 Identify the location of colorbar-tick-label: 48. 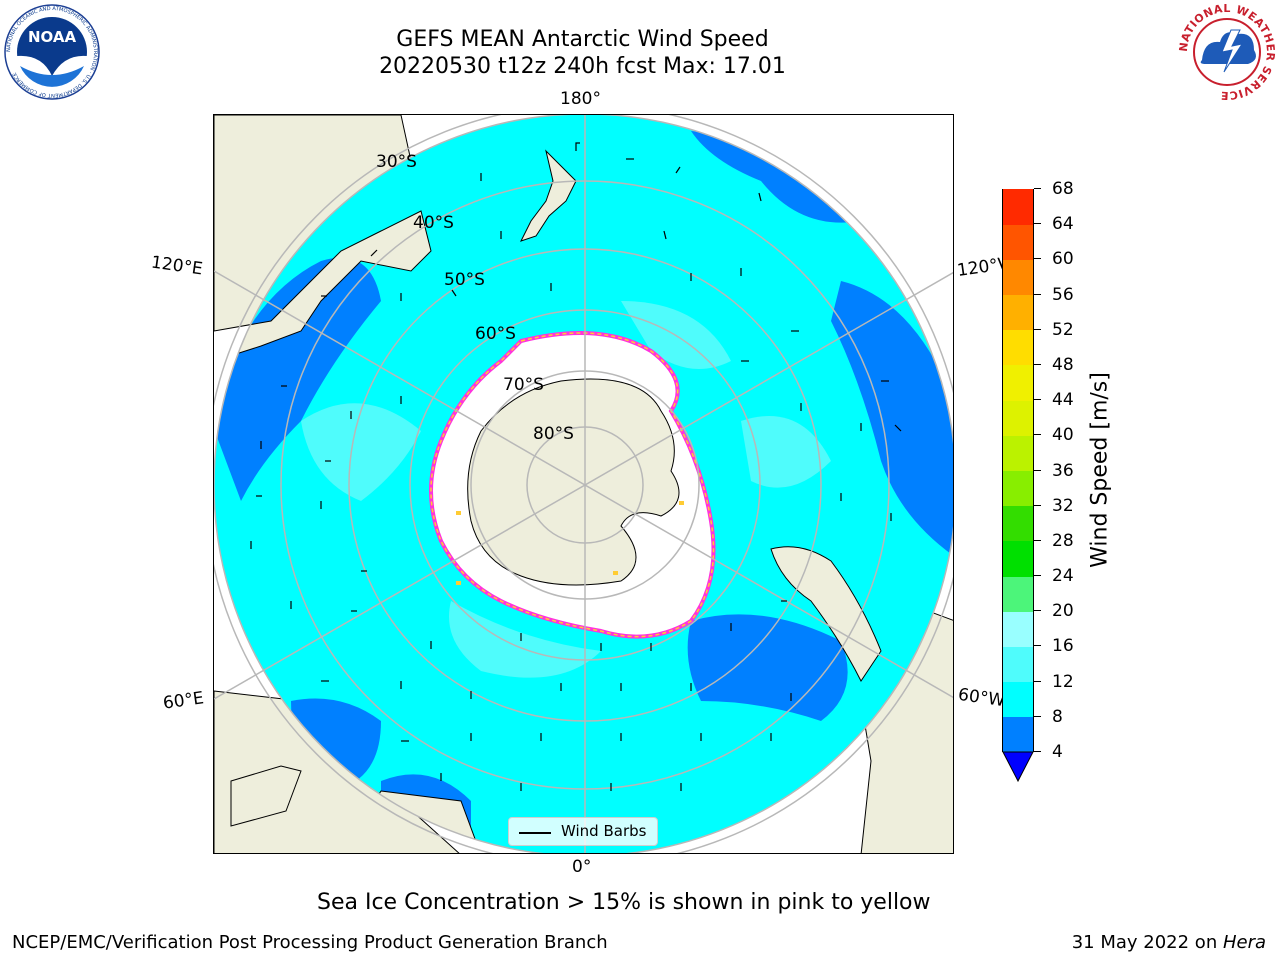
(1063, 364).